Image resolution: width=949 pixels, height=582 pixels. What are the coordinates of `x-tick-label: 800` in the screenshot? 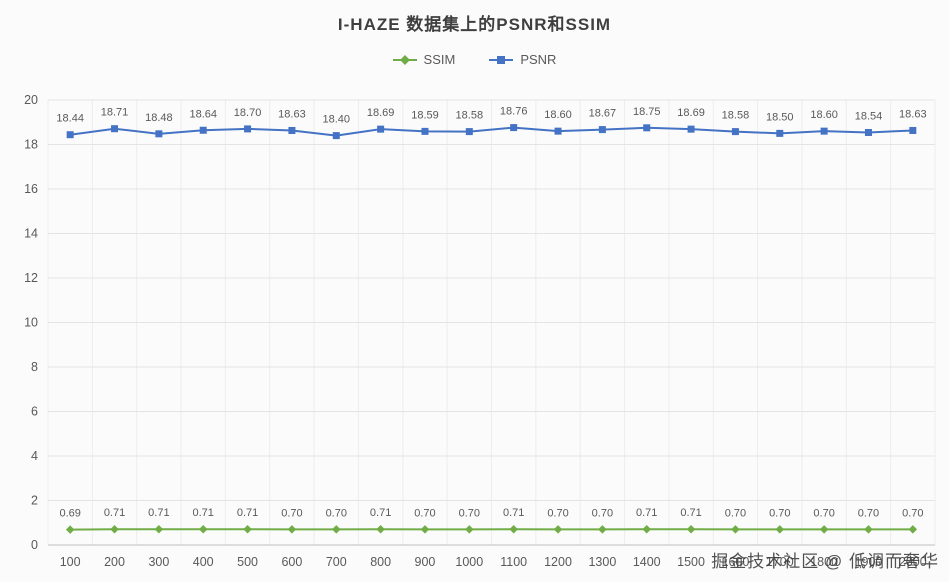 It's located at (380, 562).